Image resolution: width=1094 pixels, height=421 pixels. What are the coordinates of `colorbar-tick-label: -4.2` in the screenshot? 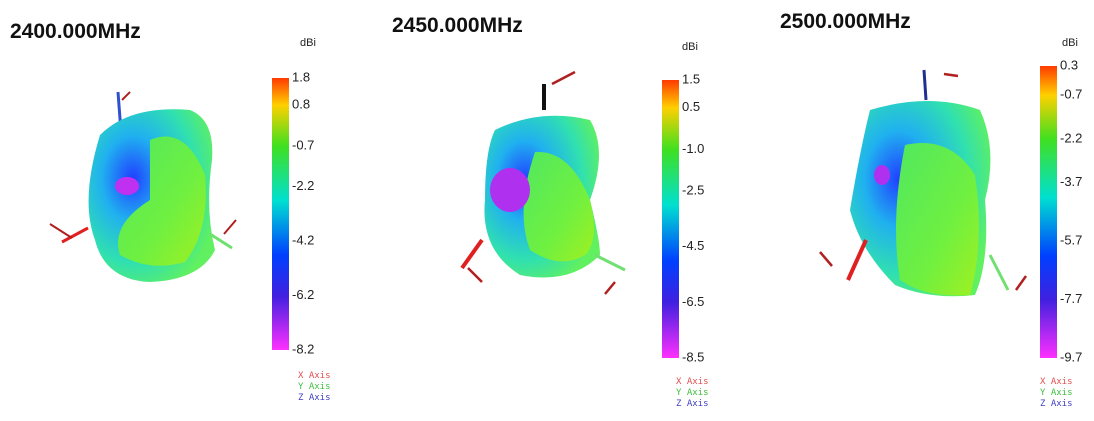 It's located at (303, 240).